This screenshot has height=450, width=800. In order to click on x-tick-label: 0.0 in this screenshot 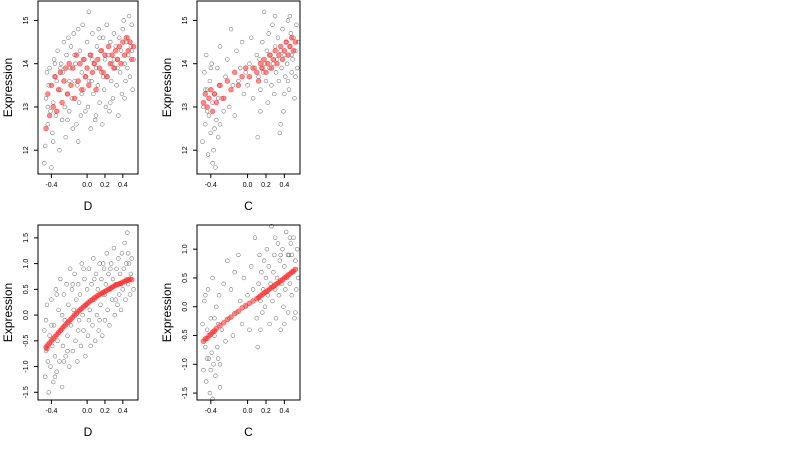, I will do `click(87, 411)`.